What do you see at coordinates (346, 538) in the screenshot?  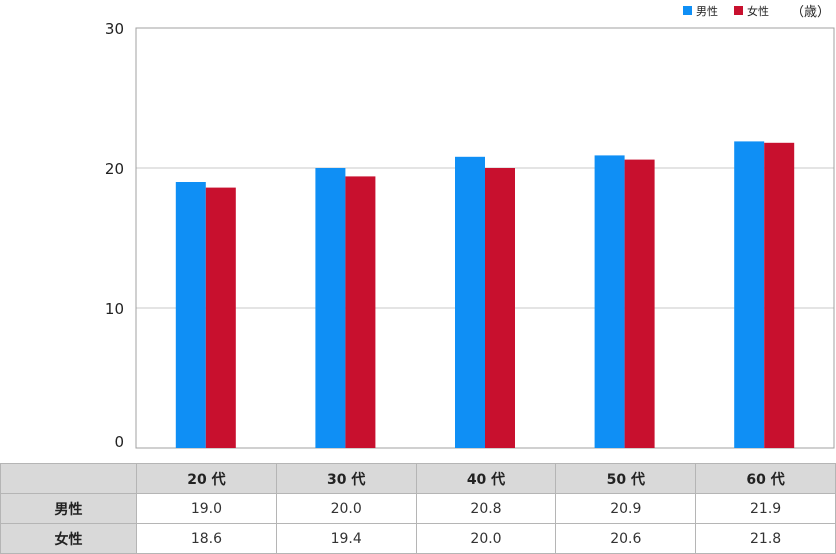 I see `table-cell: 19.4` at bounding box center [346, 538].